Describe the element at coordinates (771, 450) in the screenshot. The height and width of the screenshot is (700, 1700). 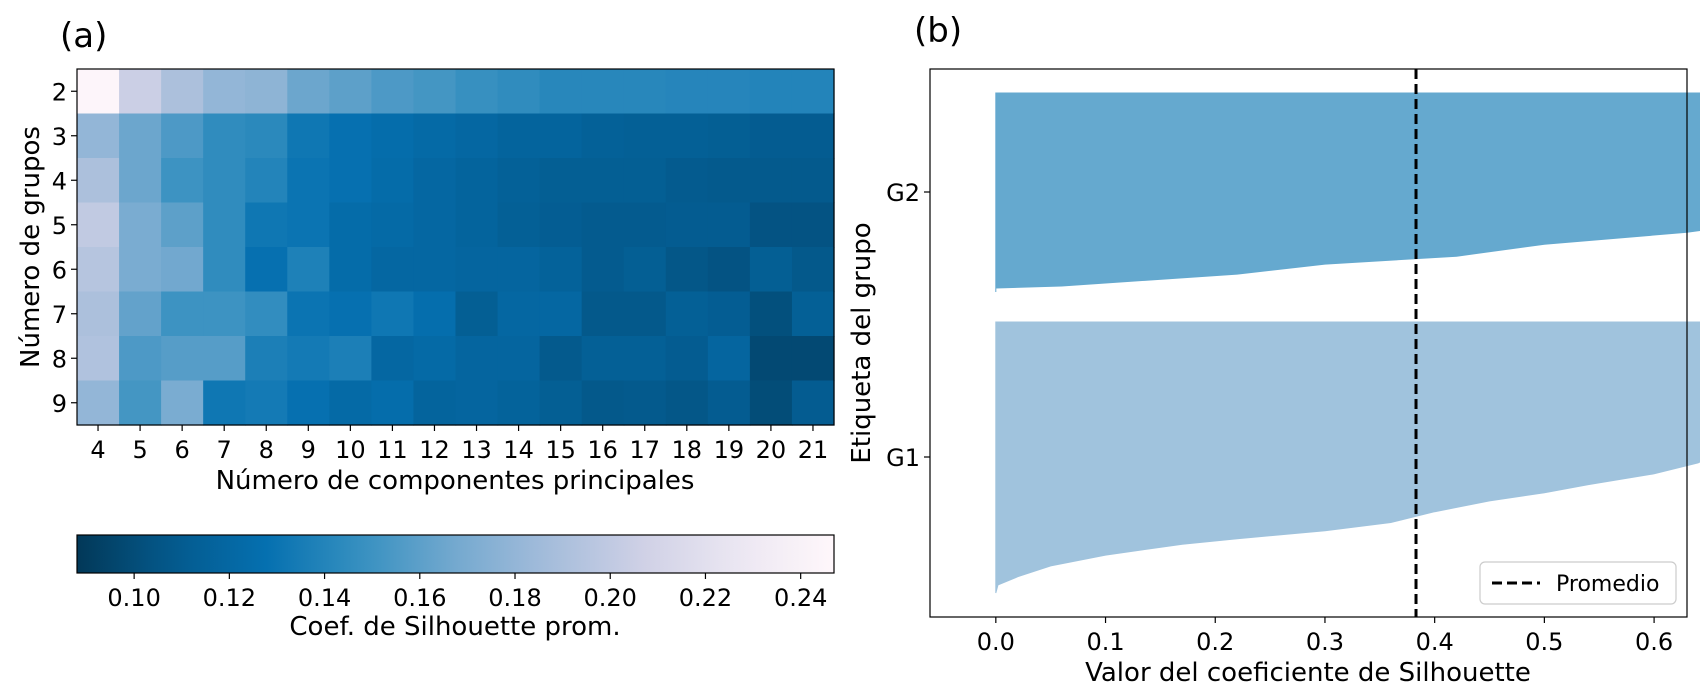
I see `heatmap-x-tick-label: 20` at that location.